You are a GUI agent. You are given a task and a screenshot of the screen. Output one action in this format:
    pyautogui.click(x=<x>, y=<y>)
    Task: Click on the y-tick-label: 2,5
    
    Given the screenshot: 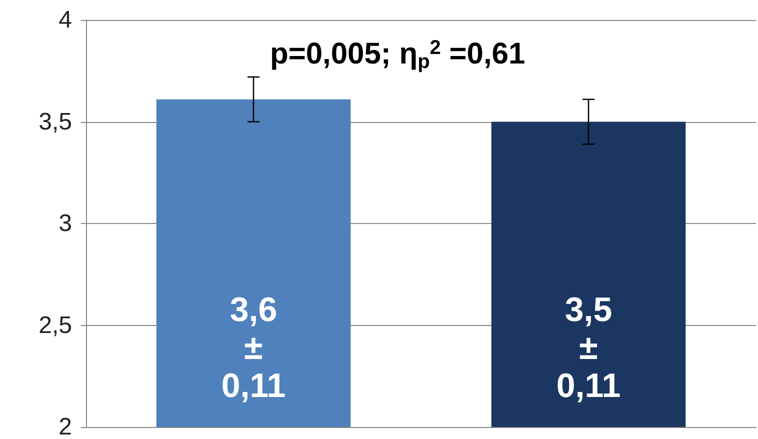 What is the action you would take?
    pyautogui.click(x=55, y=325)
    